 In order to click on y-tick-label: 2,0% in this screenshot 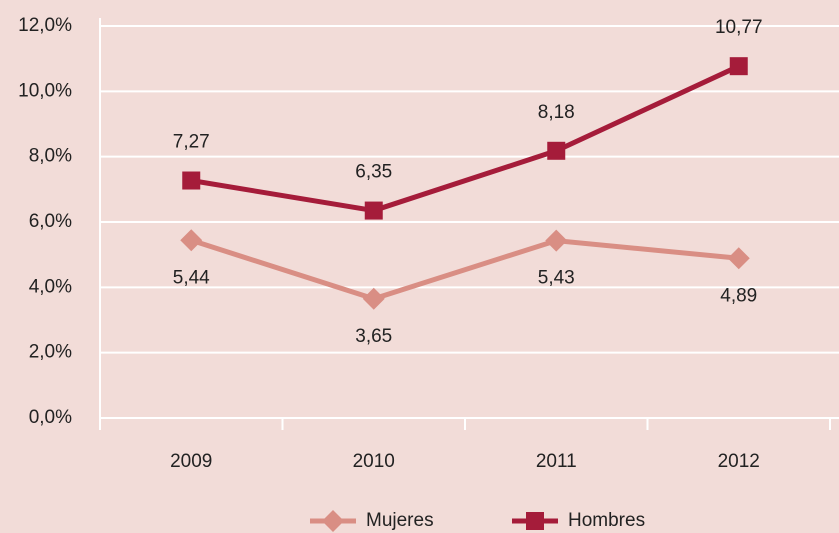, I will do `click(50, 352)`.